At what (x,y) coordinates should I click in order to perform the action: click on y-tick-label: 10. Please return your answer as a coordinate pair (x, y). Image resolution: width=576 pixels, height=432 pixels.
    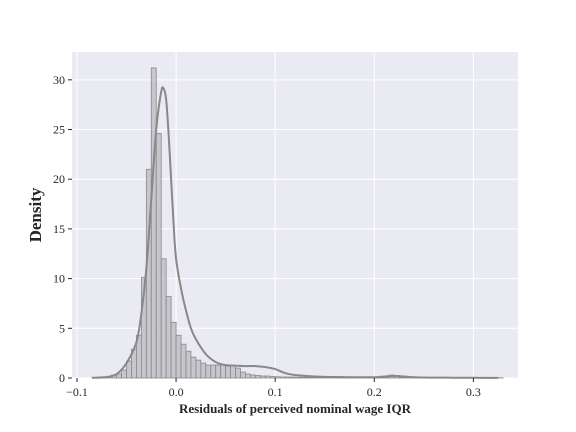
    Looking at the image, I should click on (59, 279).